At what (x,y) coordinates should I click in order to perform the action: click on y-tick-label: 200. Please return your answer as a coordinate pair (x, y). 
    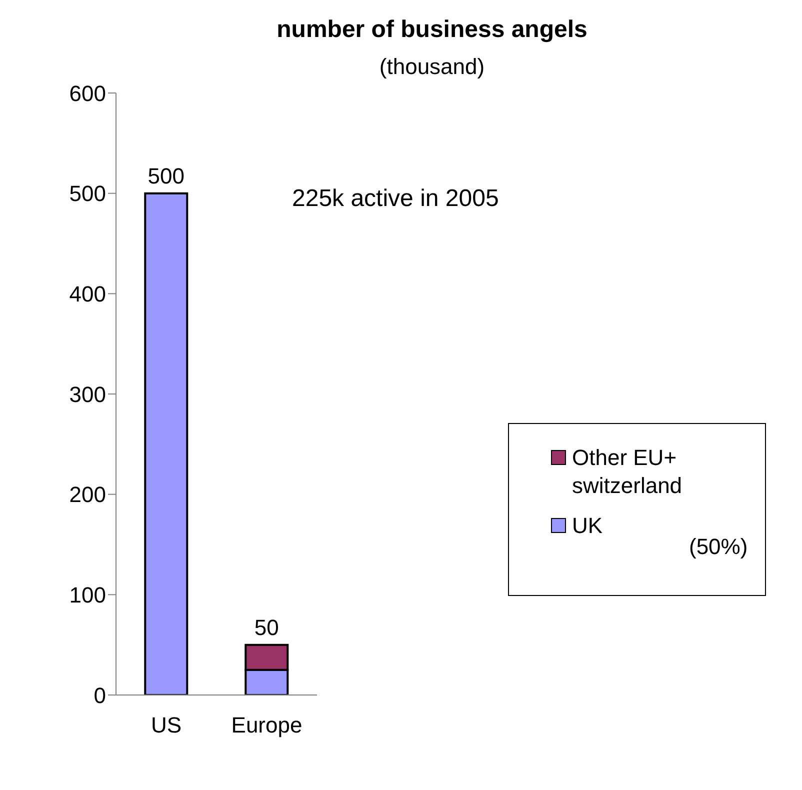
    Looking at the image, I should click on (87, 495).